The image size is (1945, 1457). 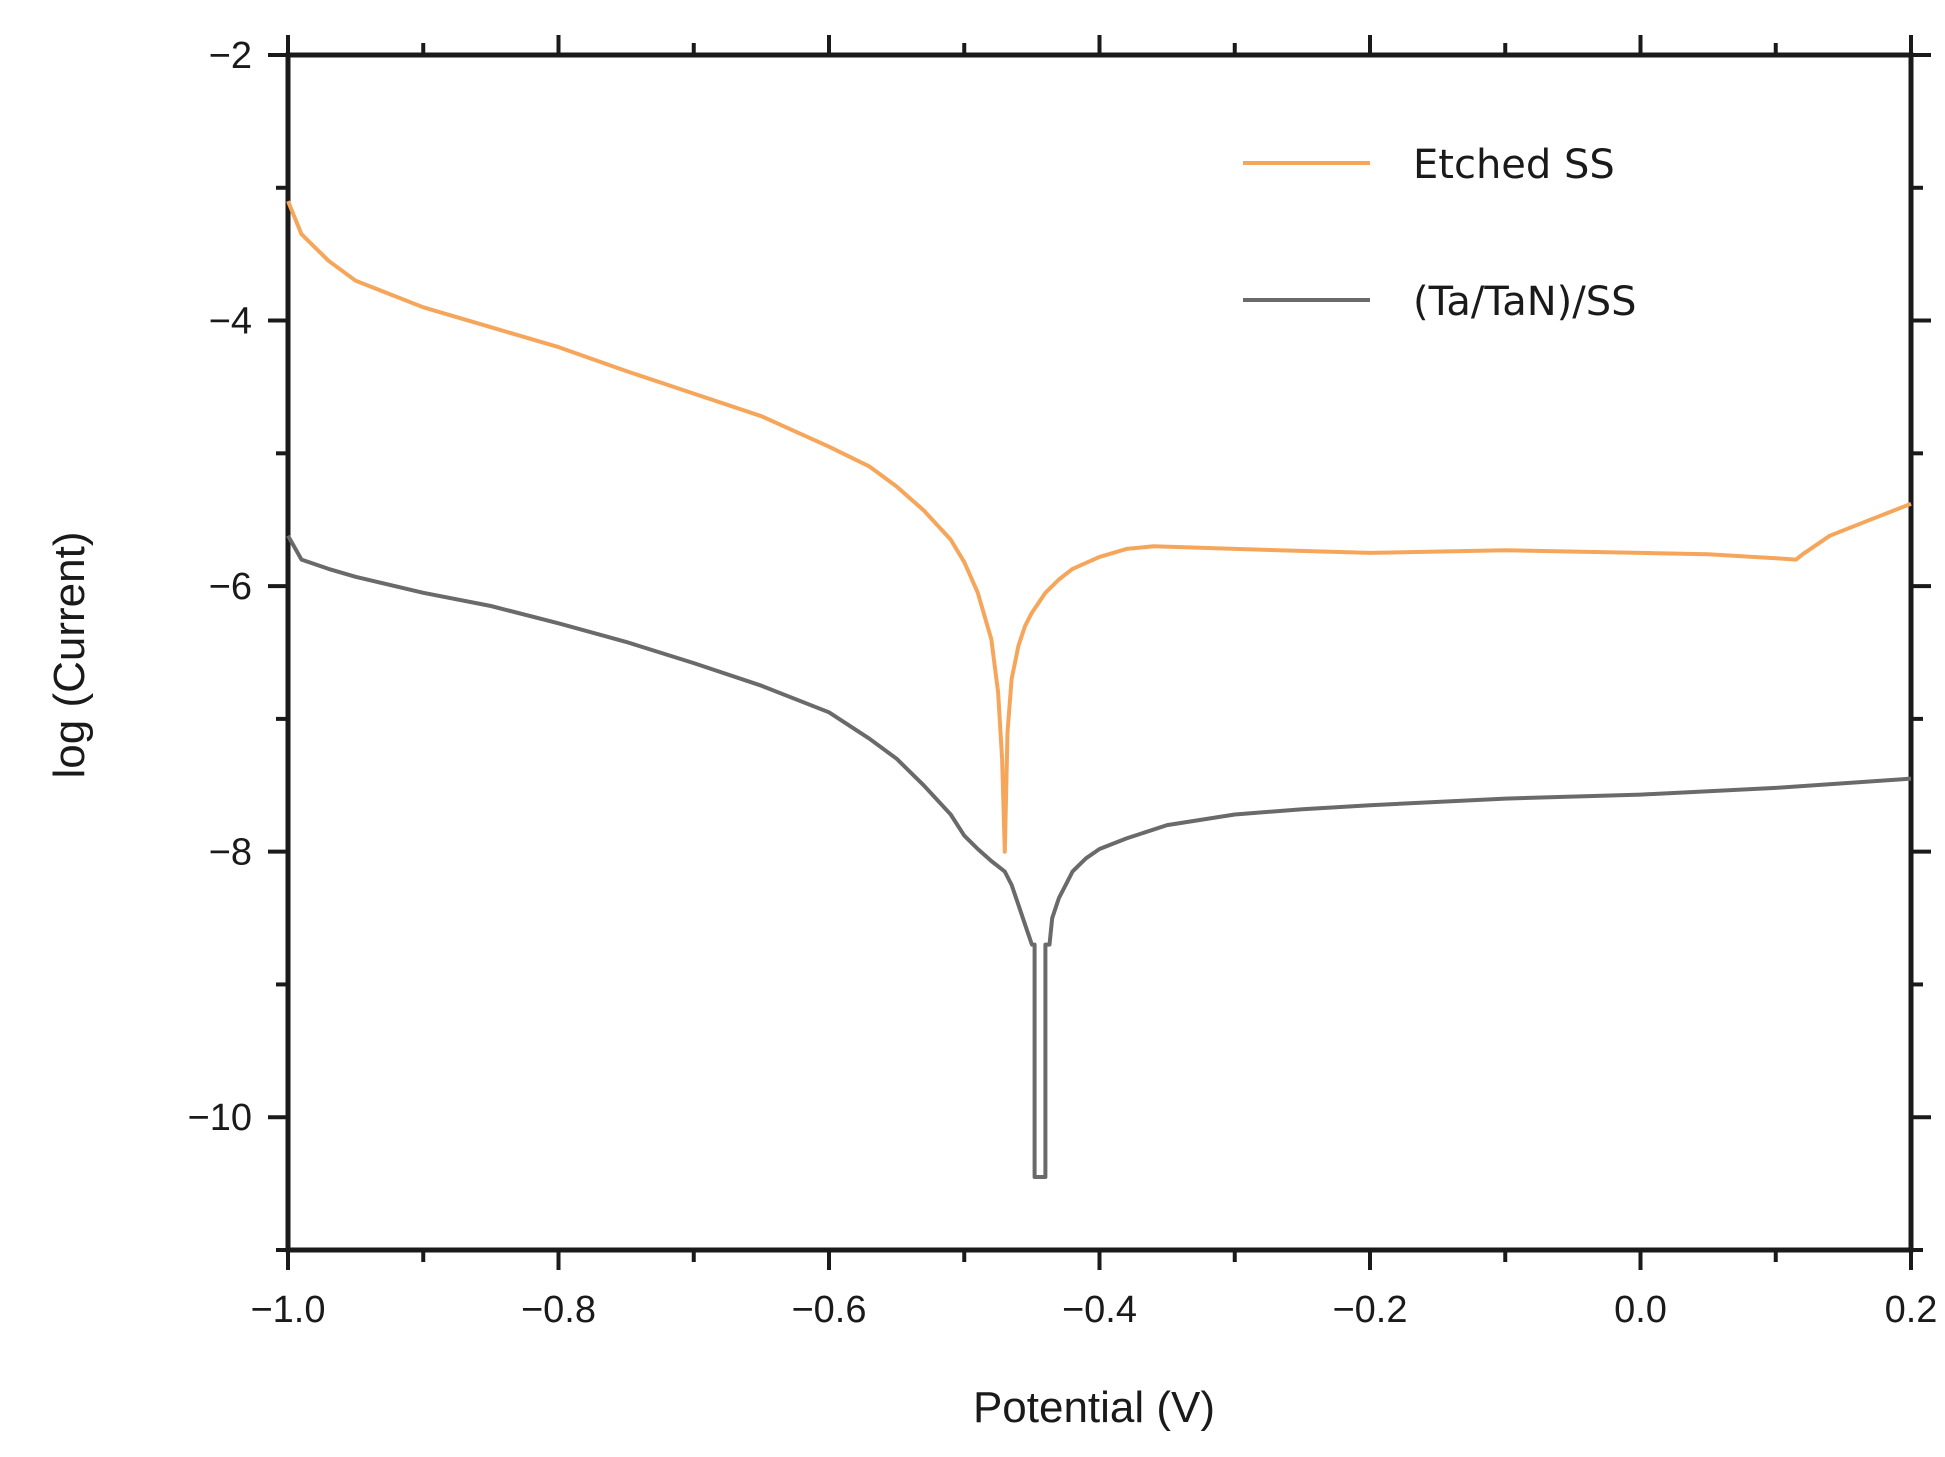 I want to click on legend: Etched SS (Ta/TaN)/SS, so click(x=1440, y=233).